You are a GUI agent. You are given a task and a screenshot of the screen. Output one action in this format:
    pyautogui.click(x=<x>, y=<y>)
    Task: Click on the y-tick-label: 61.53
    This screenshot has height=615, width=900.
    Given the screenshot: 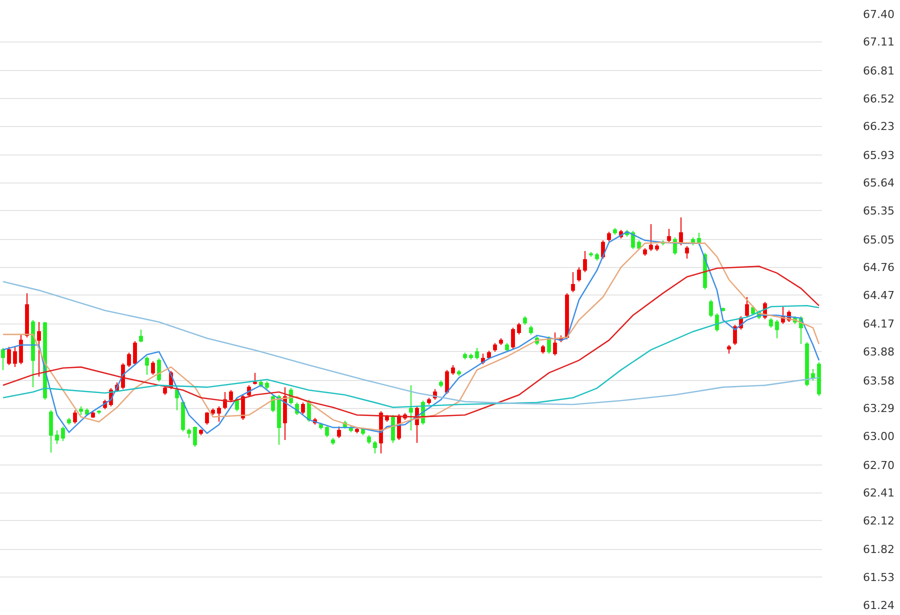 What is the action you would take?
    pyautogui.click(x=878, y=577)
    